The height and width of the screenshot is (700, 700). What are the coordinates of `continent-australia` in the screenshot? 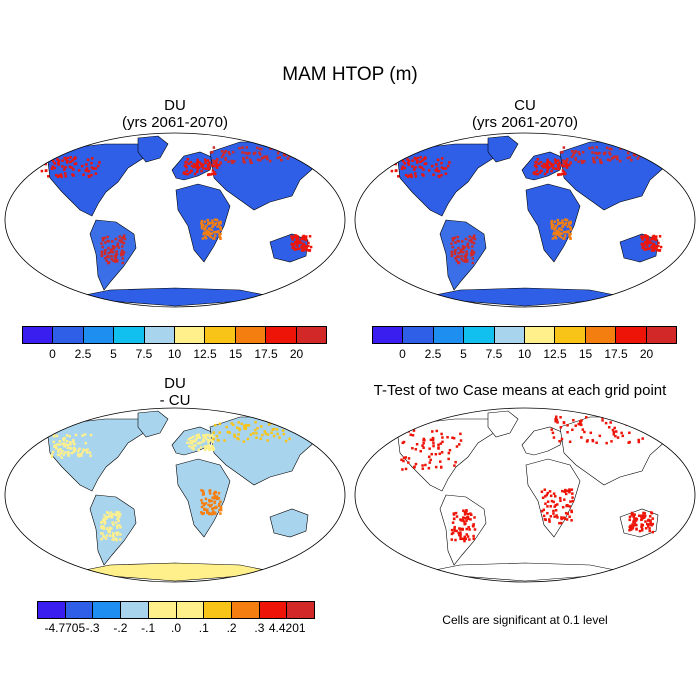 It's located at (289, 523).